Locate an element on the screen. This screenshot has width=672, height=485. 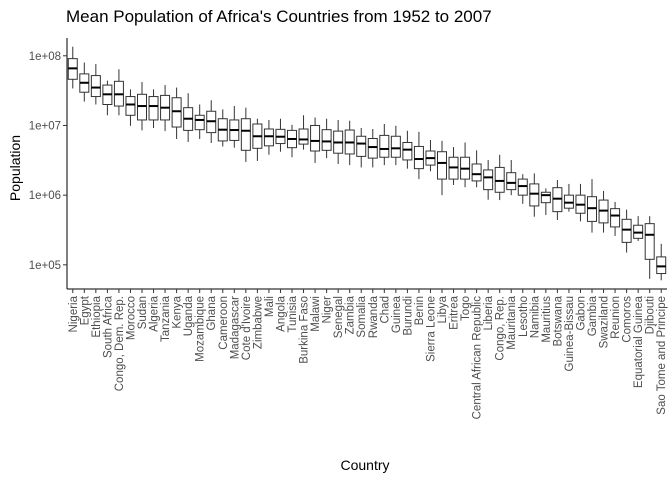
x-tick-label: Egypt is located at coordinates (85, 310).